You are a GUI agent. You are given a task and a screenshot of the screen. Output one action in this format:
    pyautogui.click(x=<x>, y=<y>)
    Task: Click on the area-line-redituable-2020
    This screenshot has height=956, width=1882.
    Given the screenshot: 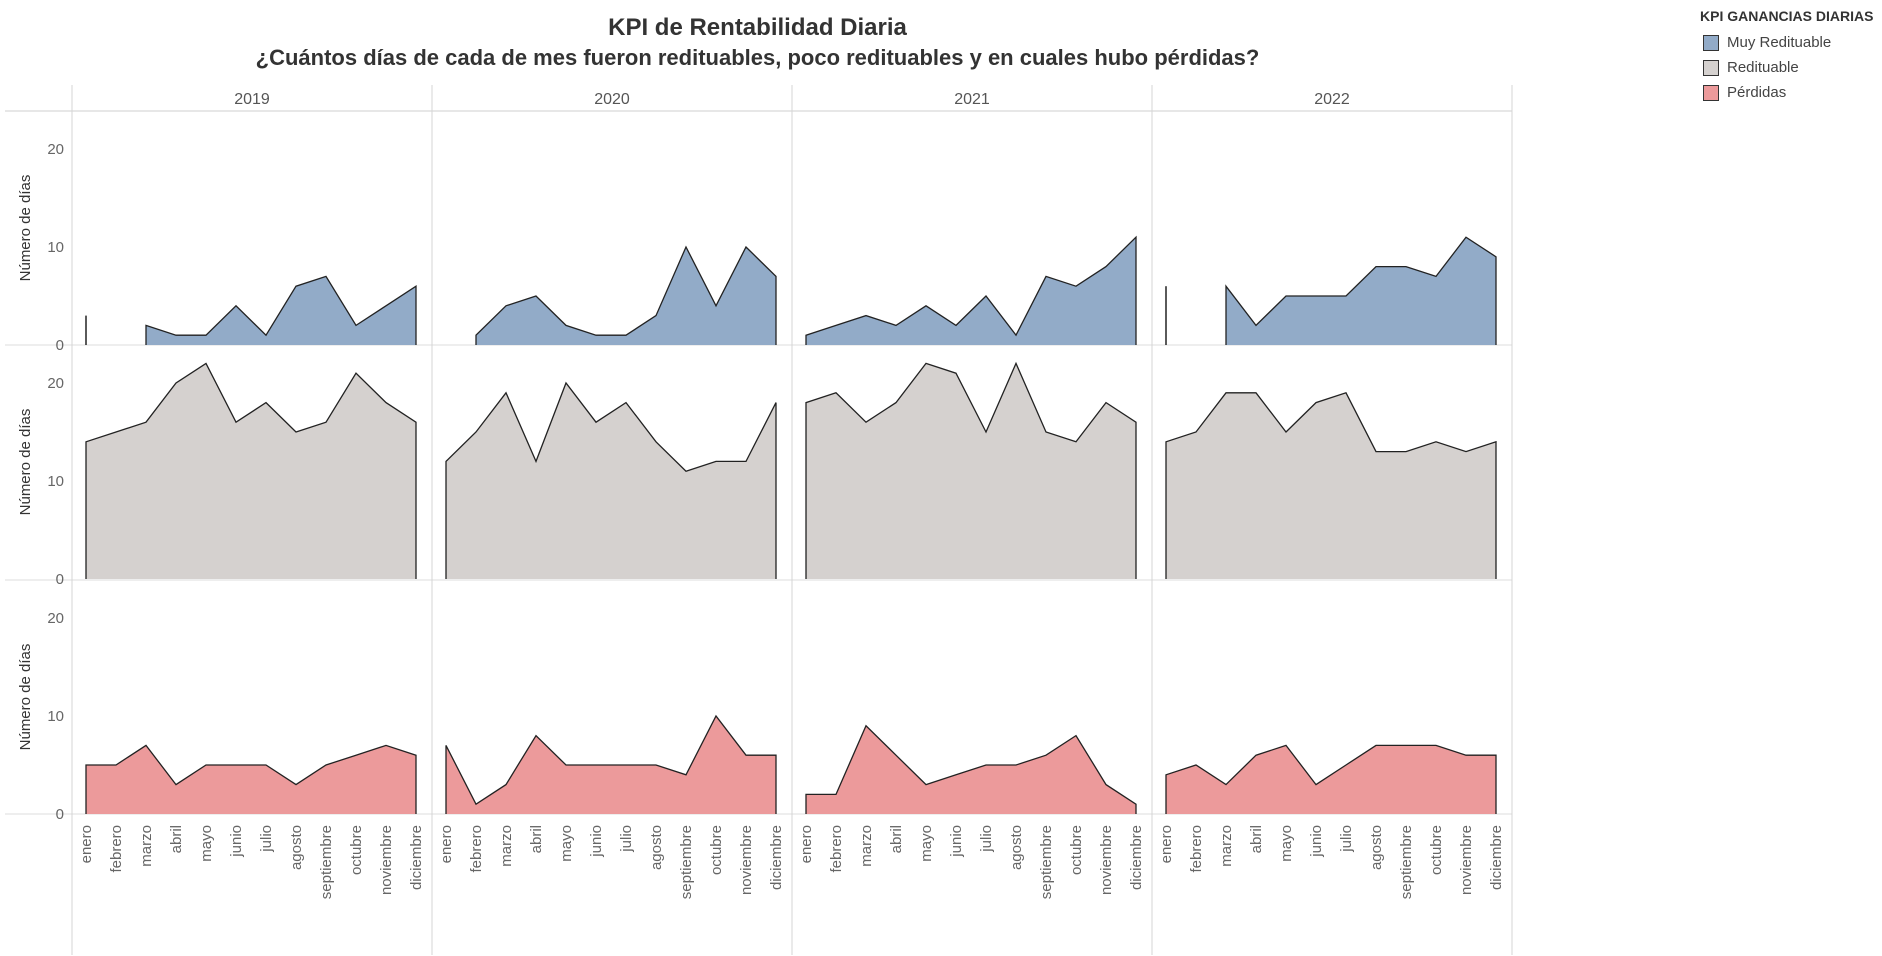 What is the action you would take?
    pyautogui.click(x=611, y=480)
    